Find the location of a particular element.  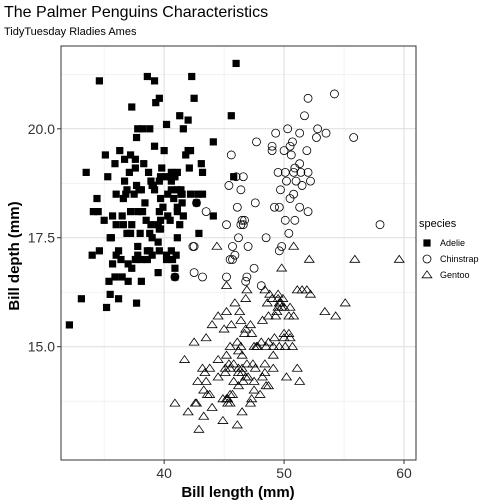

legend-item-chinstrap: Chinstrap is located at coordinates (450, 259).